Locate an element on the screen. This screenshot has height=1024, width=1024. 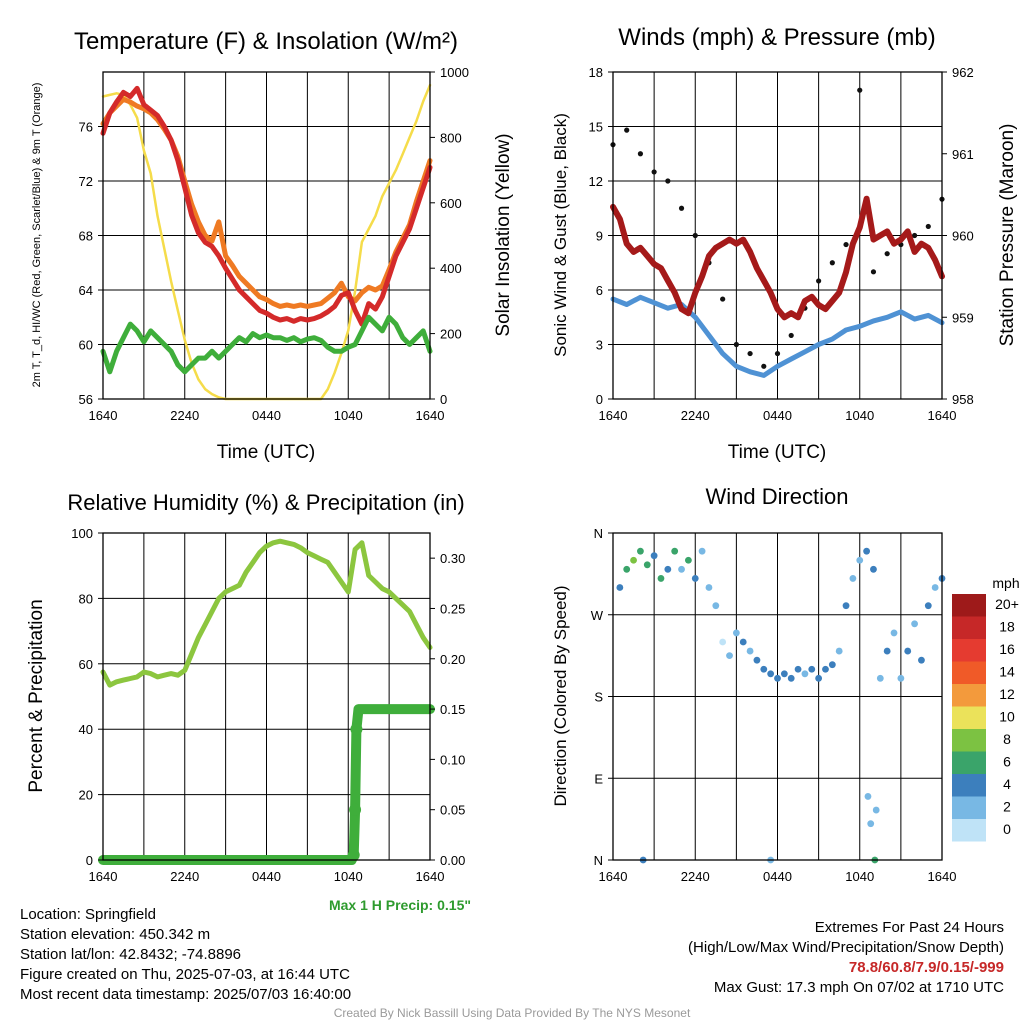
y2-tick-label: 800 is located at coordinates (451, 137).